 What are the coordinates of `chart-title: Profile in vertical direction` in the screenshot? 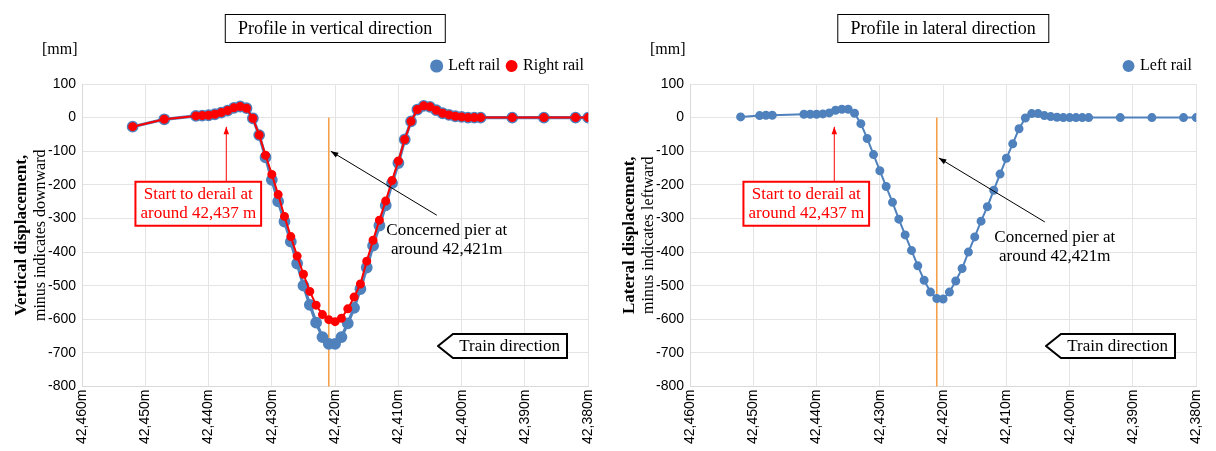 It's located at (335, 28).